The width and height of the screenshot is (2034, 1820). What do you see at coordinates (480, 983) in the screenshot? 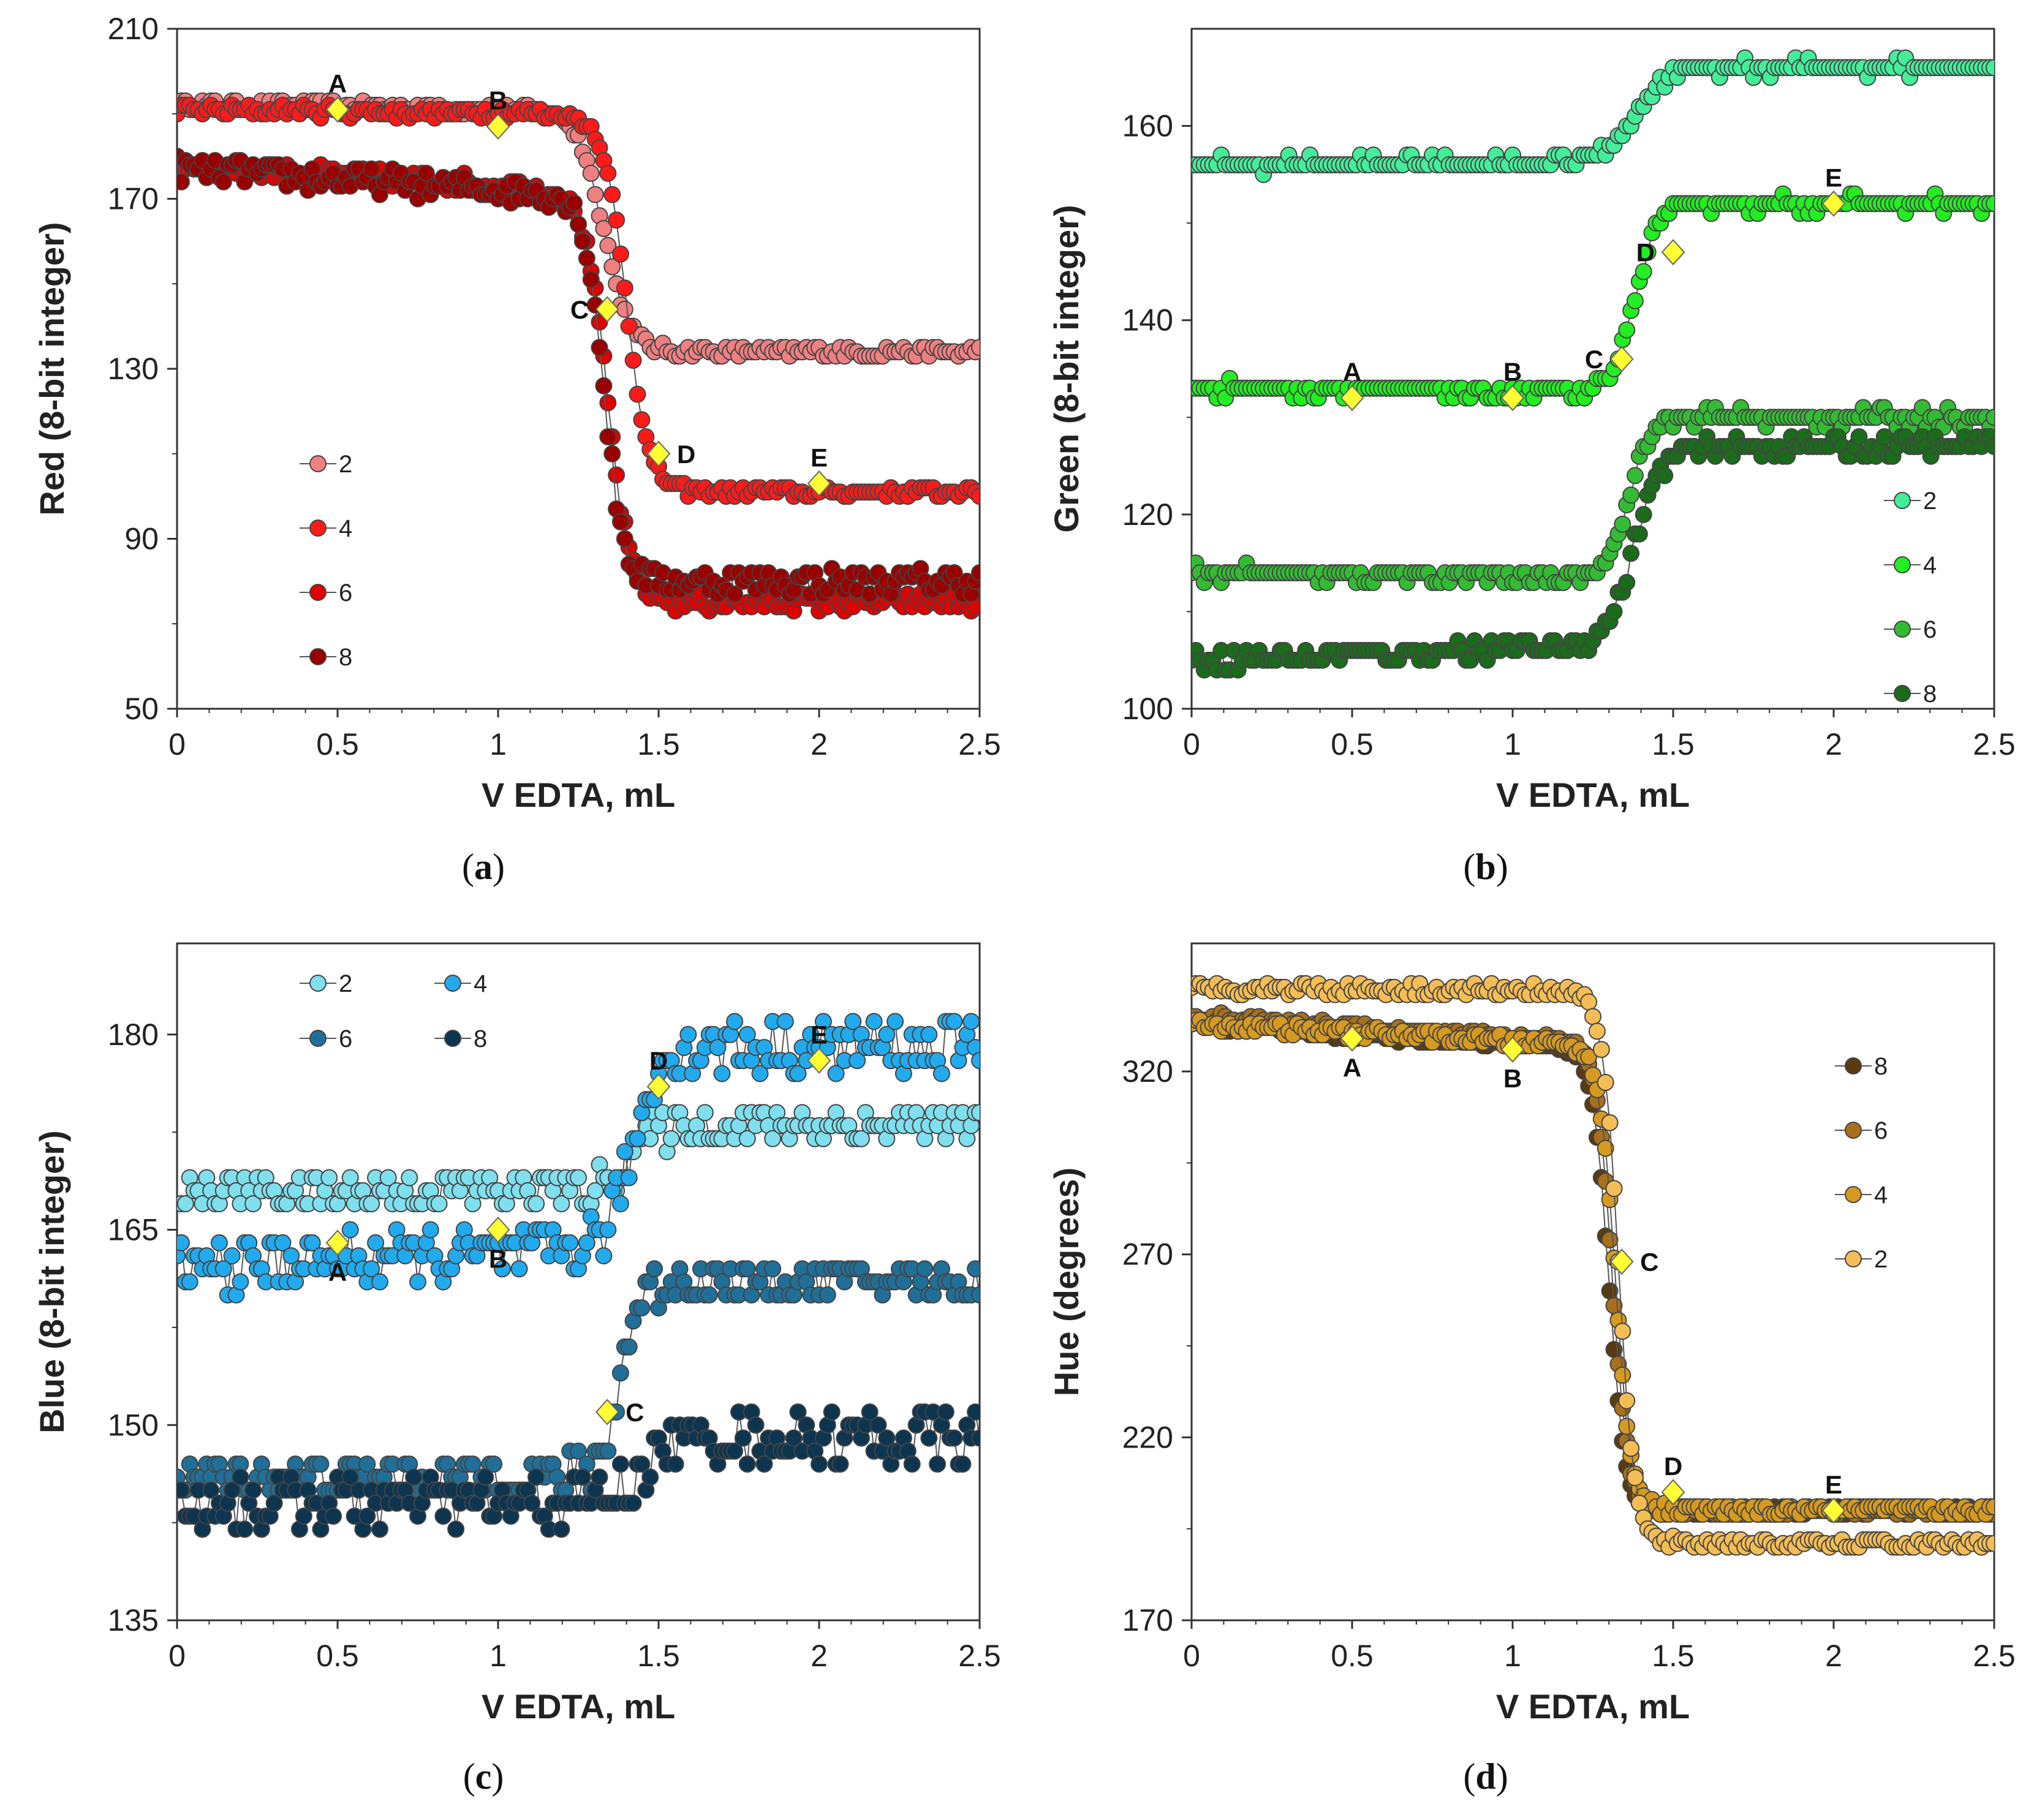
I see `legend-label: 4` at bounding box center [480, 983].